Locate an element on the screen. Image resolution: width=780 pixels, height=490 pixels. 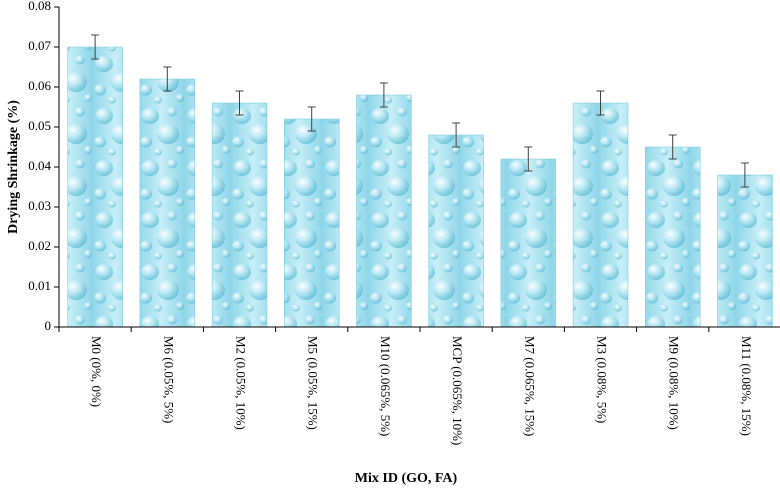
x-category-label: M11 (0.08%, 15%) is located at coordinates (746, 386).